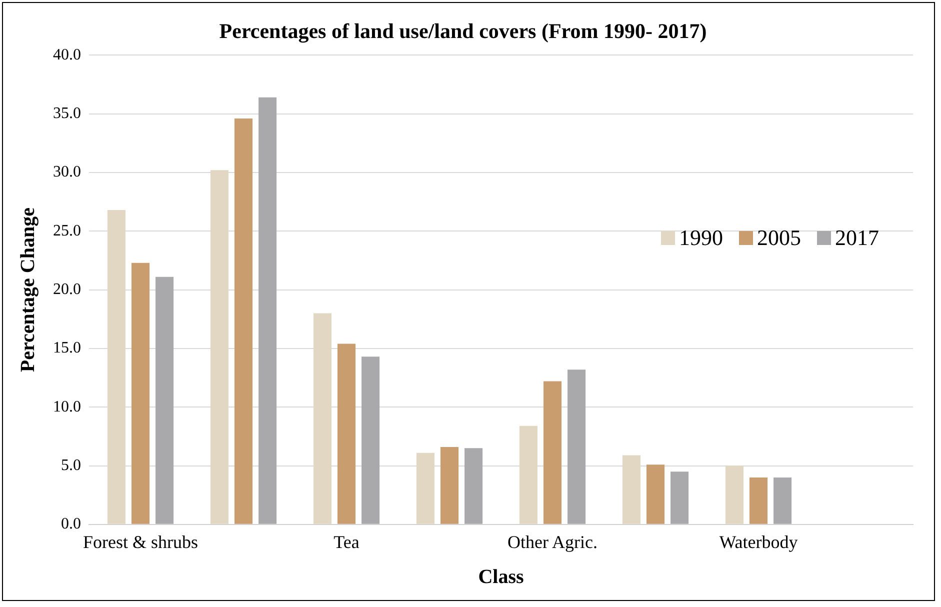  What do you see at coordinates (67, 231) in the screenshot?
I see `y-tick-label: 25.0` at bounding box center [67, 231].